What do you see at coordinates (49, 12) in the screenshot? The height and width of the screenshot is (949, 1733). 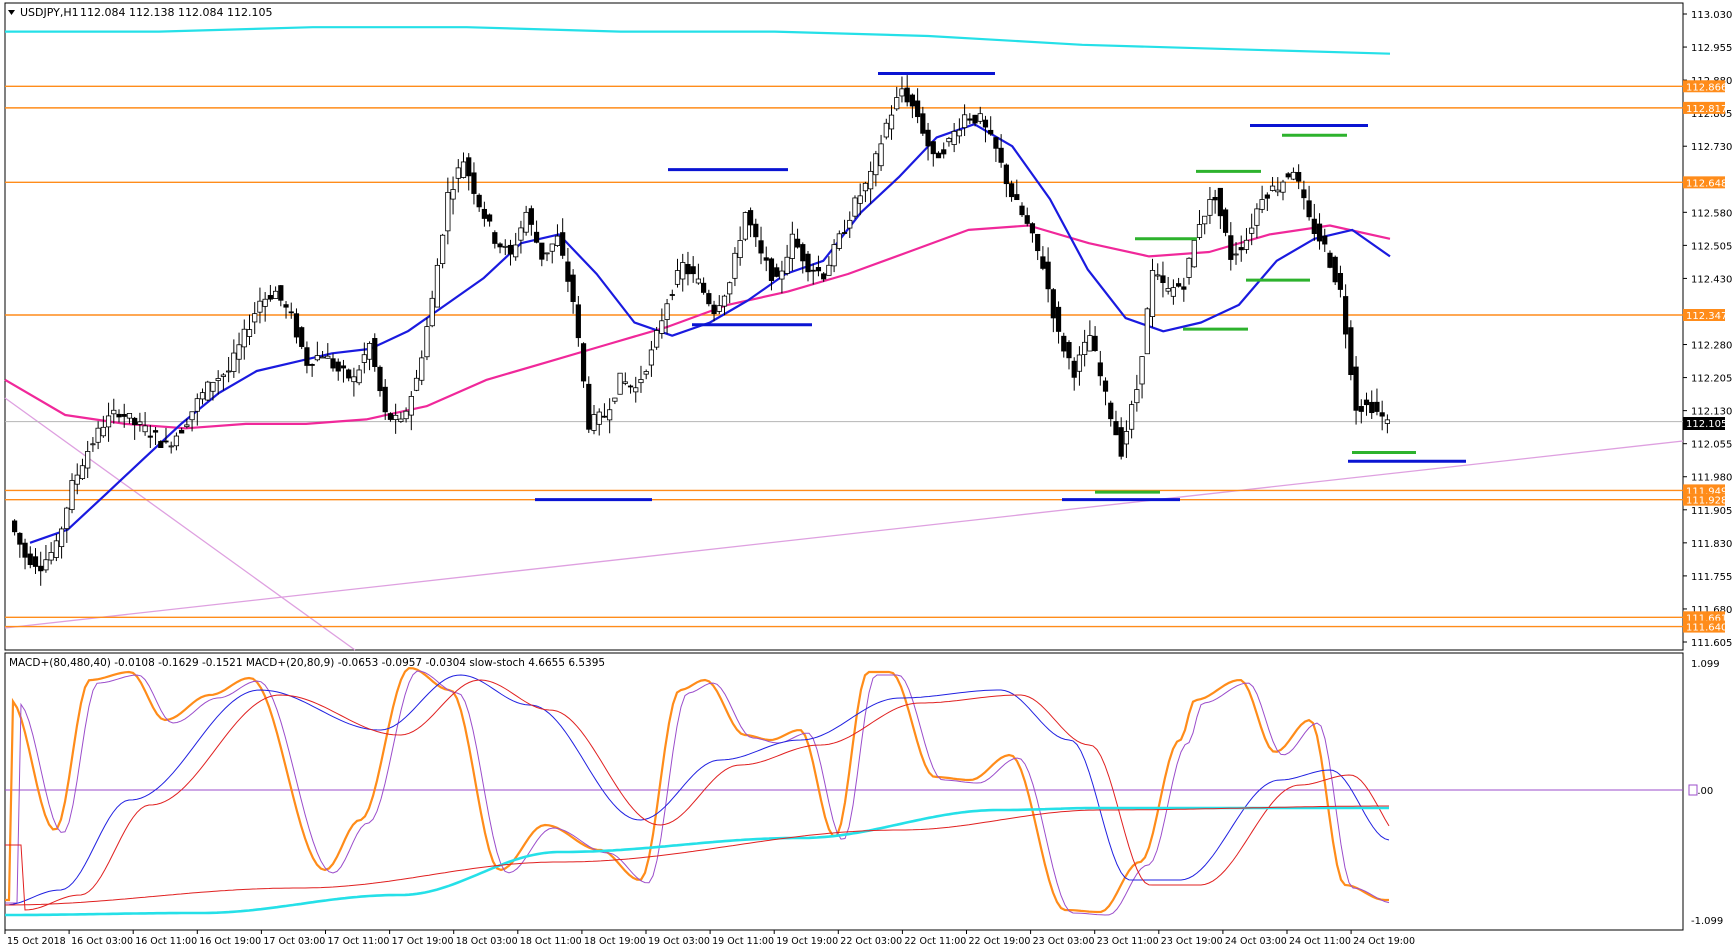 I see `symbol-label: USDJPY,H1` at bounding box center [49, 12].